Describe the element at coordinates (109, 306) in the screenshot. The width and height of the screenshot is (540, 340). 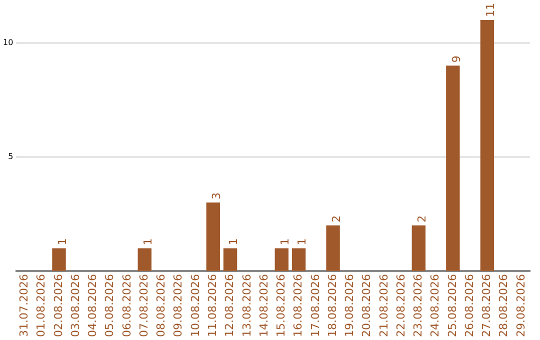
I see `x-tick-label: 05.08.2026` at that location.